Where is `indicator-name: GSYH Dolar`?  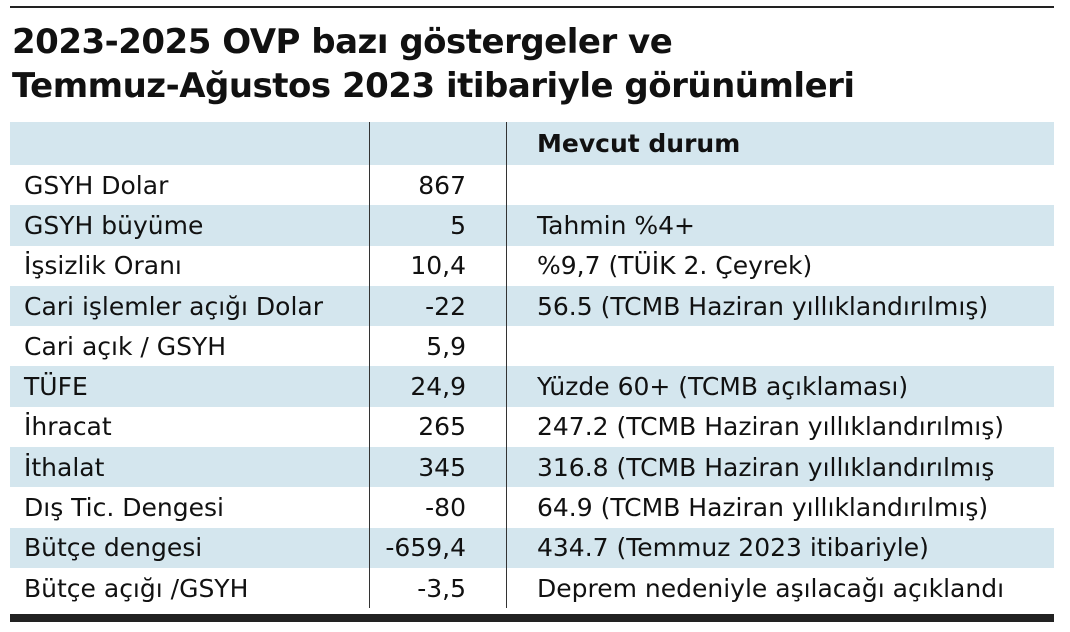
indicator-name: GSYH Dolar is located at coordinates (190, 185).